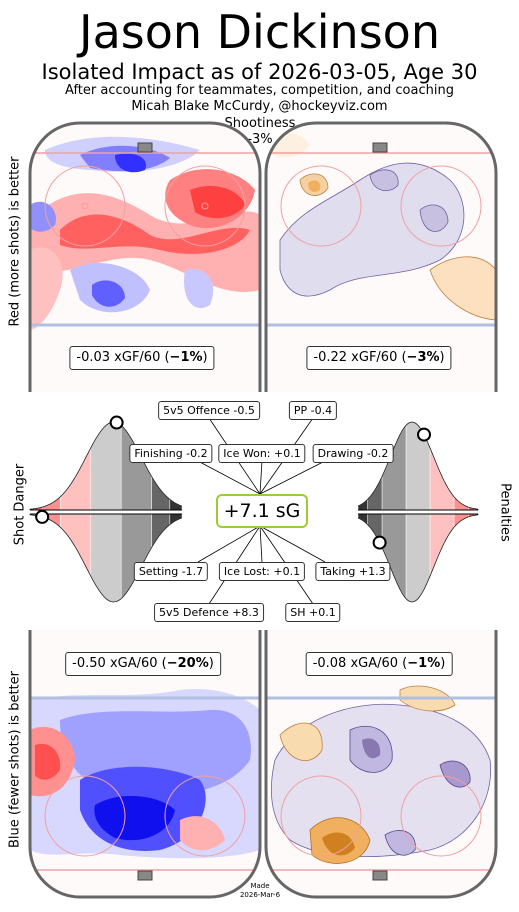 This screenshot has height=912, width=519. Describe the element at coordinates (123, 357) in the screenshot. I see `xgf-even-value: -0.03 xGF/60 (` at that location.